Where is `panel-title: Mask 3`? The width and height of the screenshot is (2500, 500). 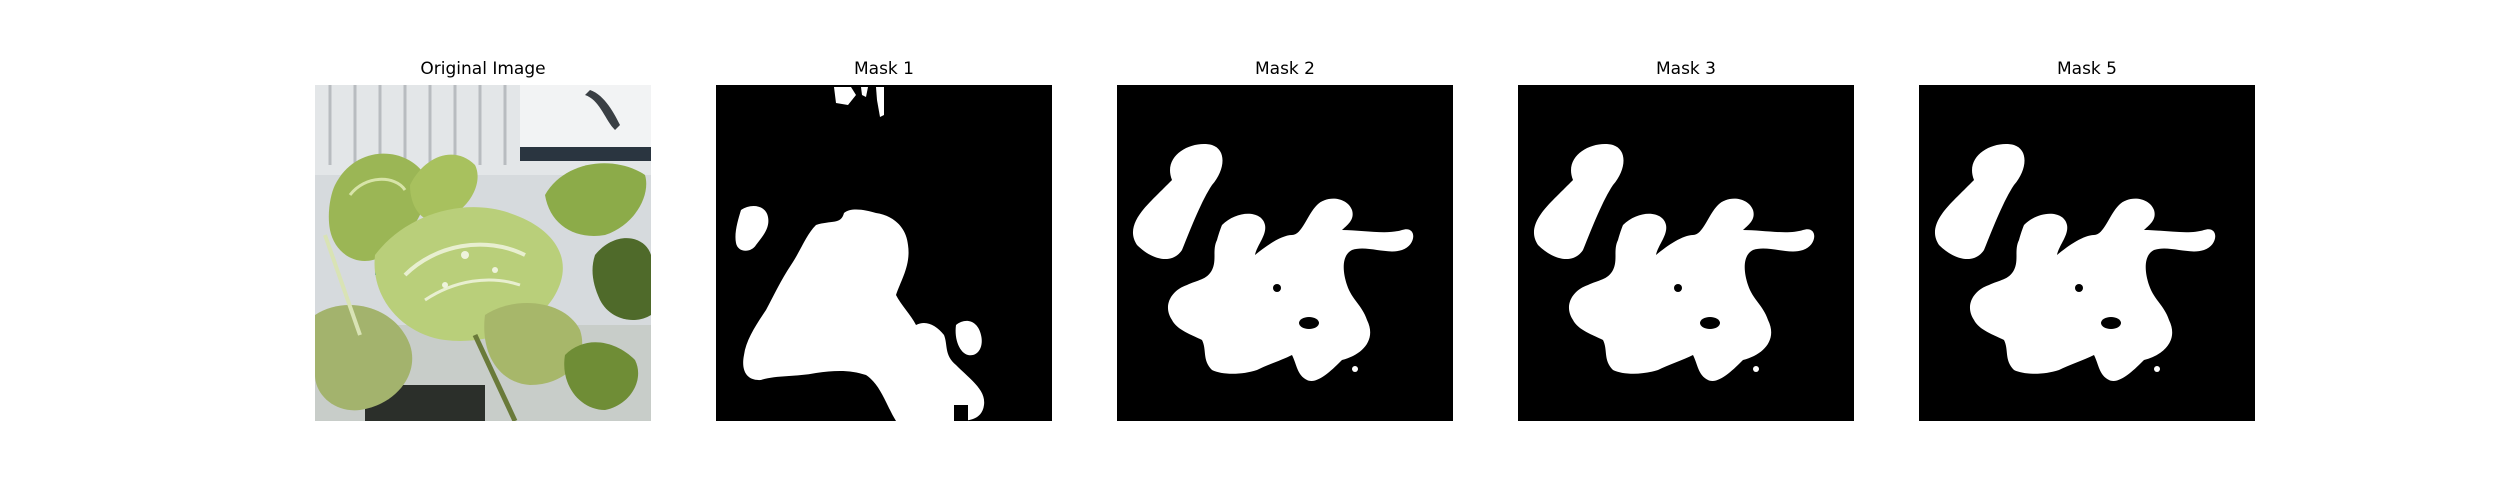
panel-title: Mask 3 is located at coordinates (1685, 69).